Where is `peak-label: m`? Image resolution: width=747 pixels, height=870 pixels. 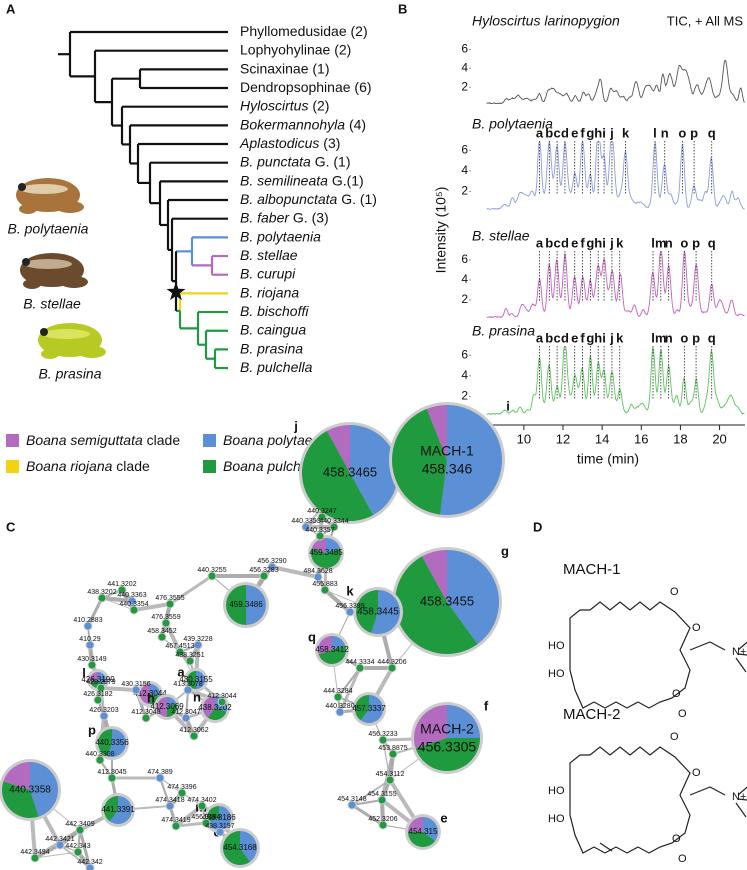 peak-label: m is located at coordinates (661, 242).